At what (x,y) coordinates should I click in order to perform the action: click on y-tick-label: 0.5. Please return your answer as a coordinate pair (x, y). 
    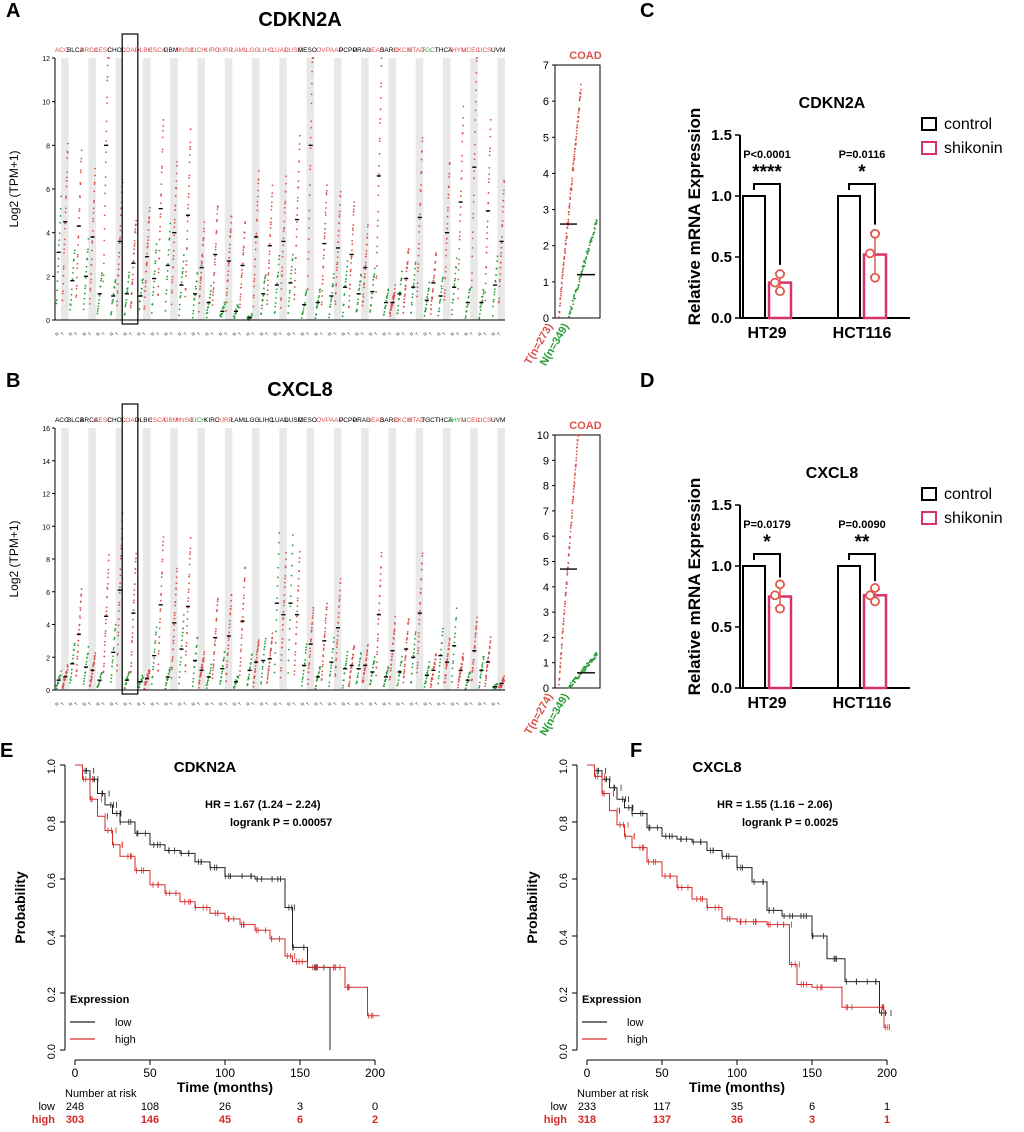
    Looking at the image, I should click on (721, 627).